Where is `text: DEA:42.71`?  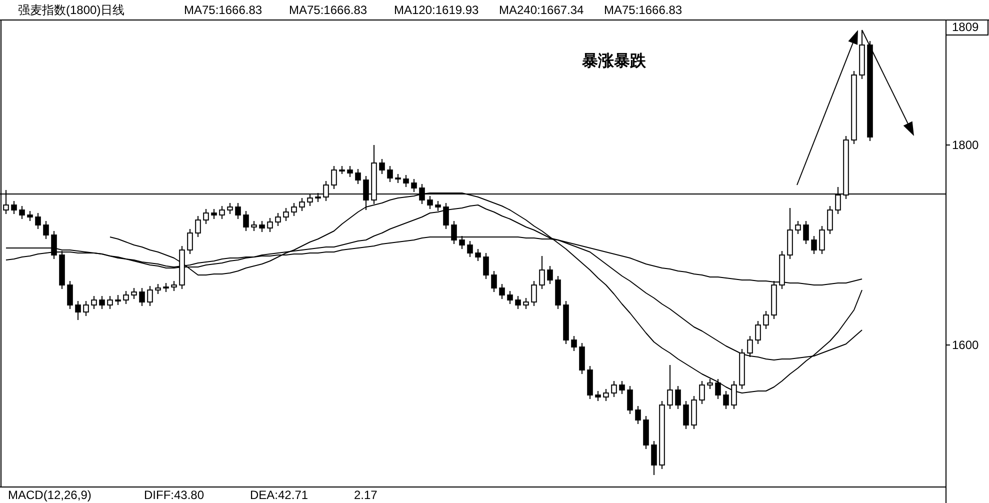 text: DEA:42.71 is located at coordinates (279, 495).